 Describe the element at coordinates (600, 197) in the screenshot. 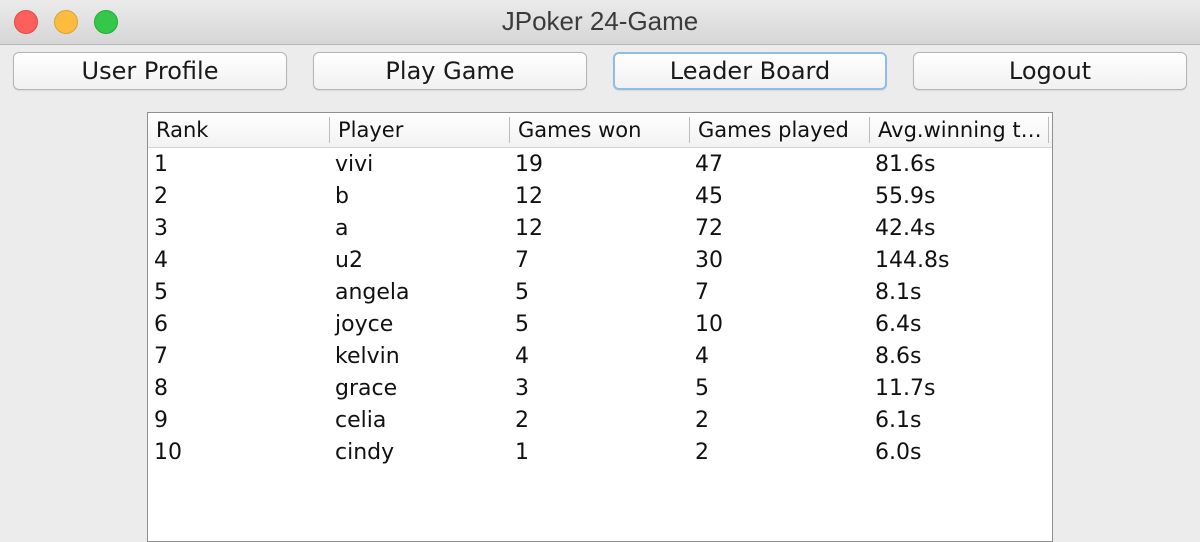

I see `table-row: 2 b 12 45 55.9s` at that location.